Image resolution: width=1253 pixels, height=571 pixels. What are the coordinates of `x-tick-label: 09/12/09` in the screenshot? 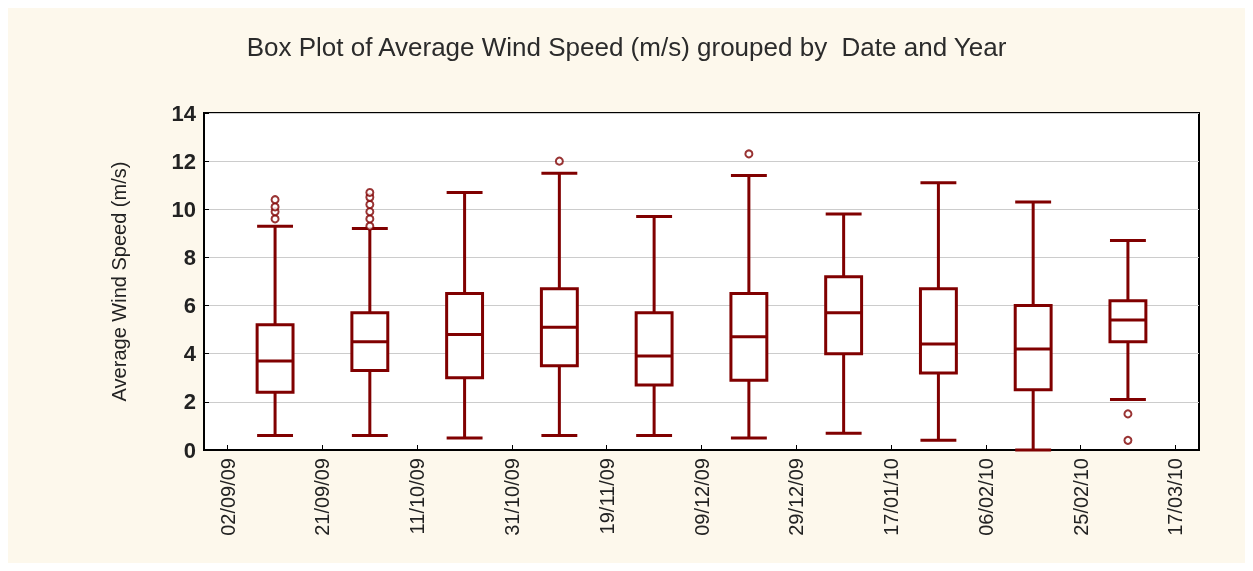 It's located at (701, 497).